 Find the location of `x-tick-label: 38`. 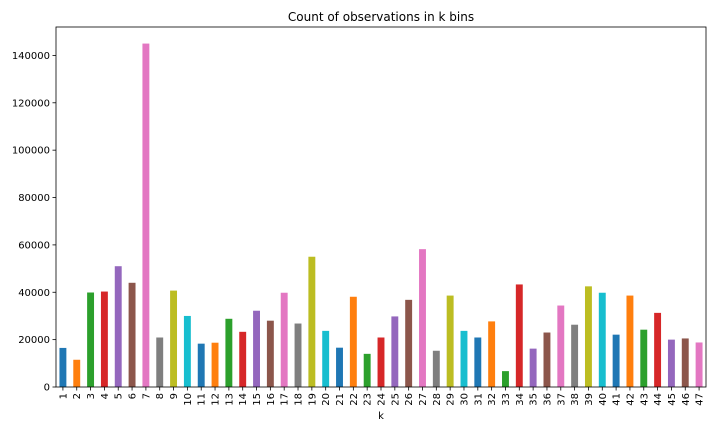

x-tick-label: 38 is located at coordinates (575, 399).